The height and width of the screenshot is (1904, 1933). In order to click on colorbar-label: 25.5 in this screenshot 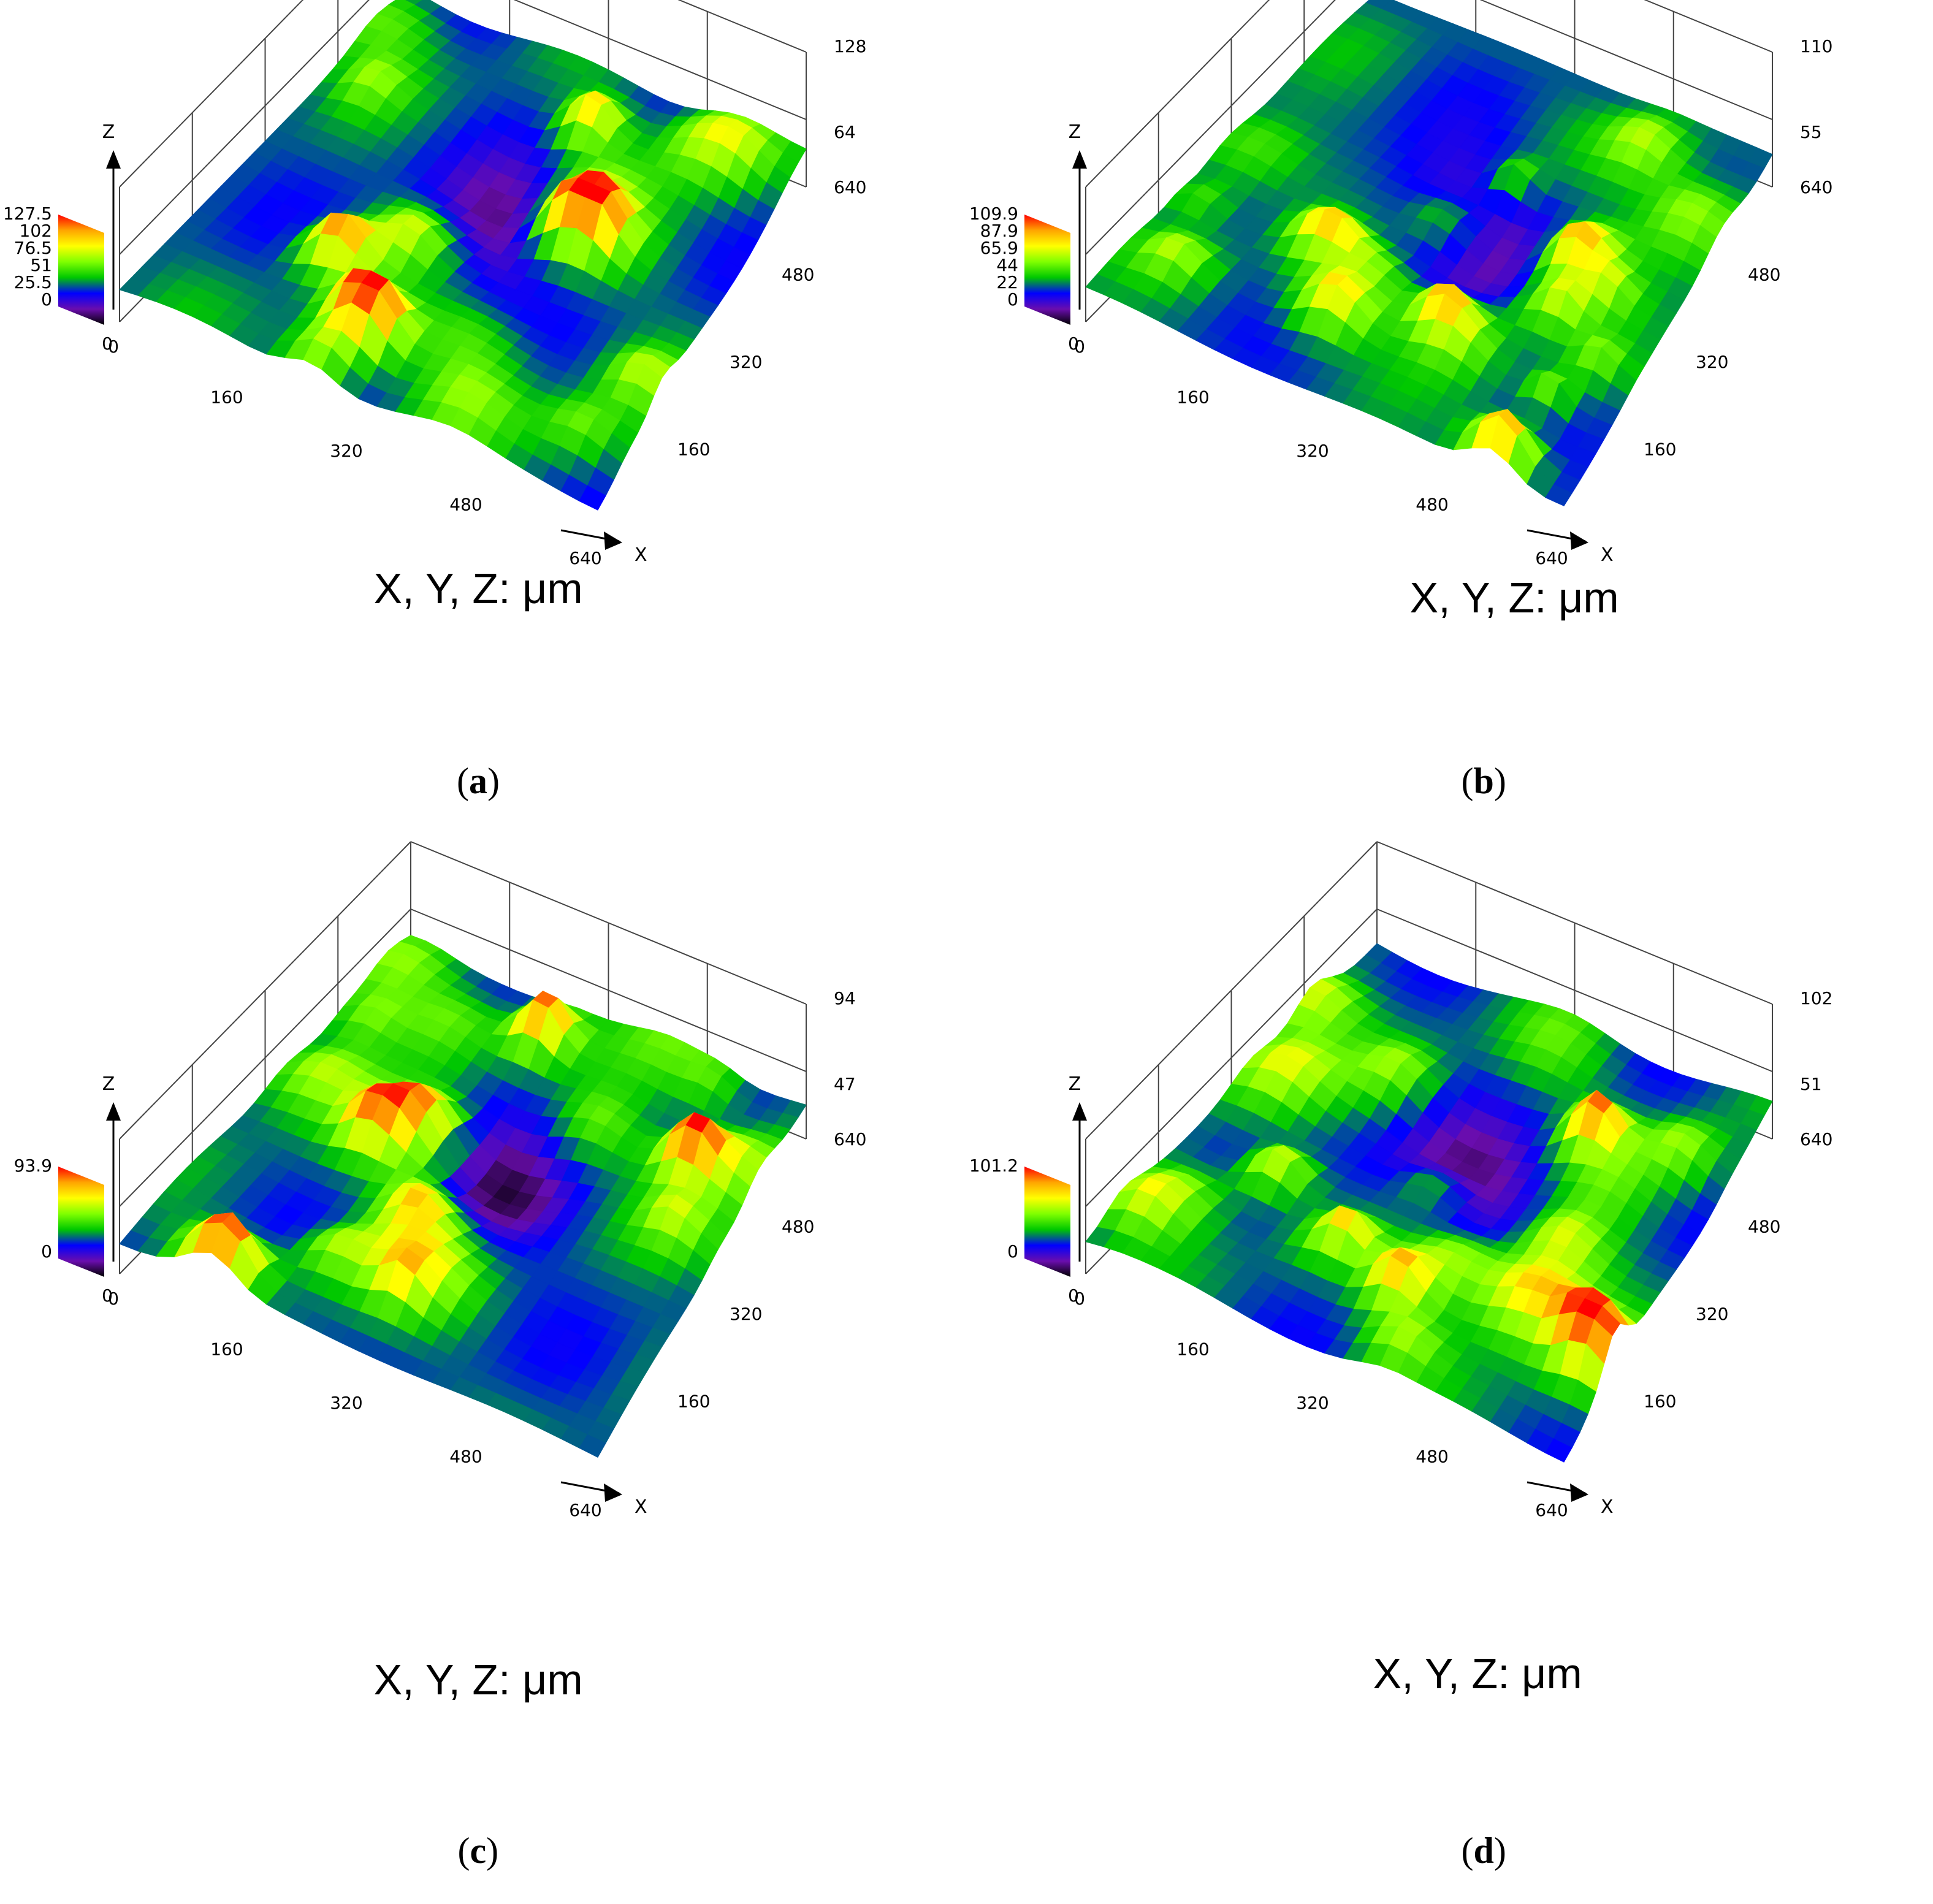, I will do `click(33, 282)`.